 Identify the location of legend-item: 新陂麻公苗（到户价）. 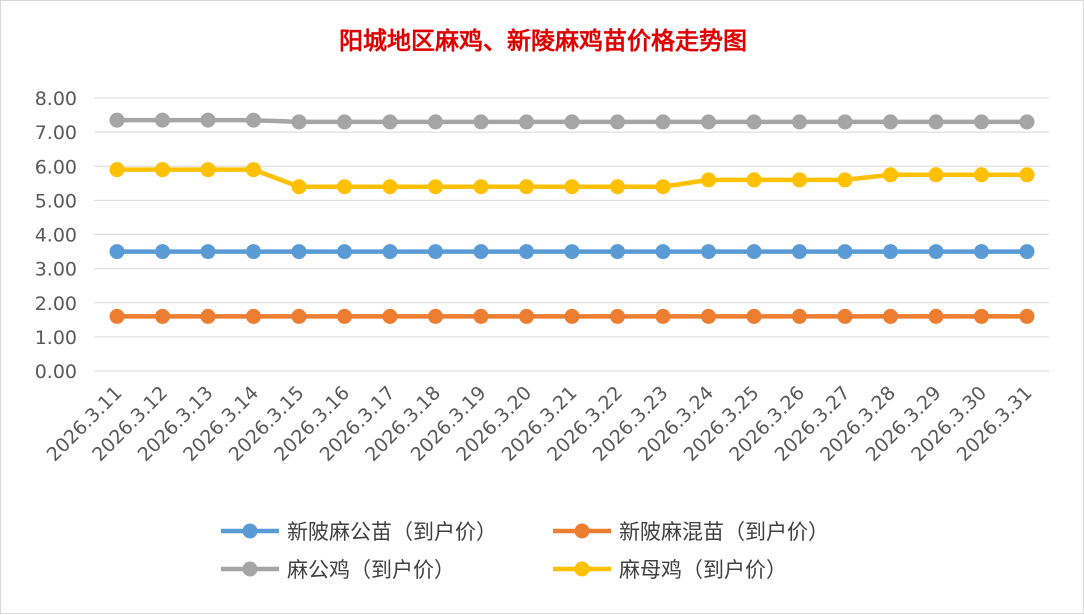
(359, 532).